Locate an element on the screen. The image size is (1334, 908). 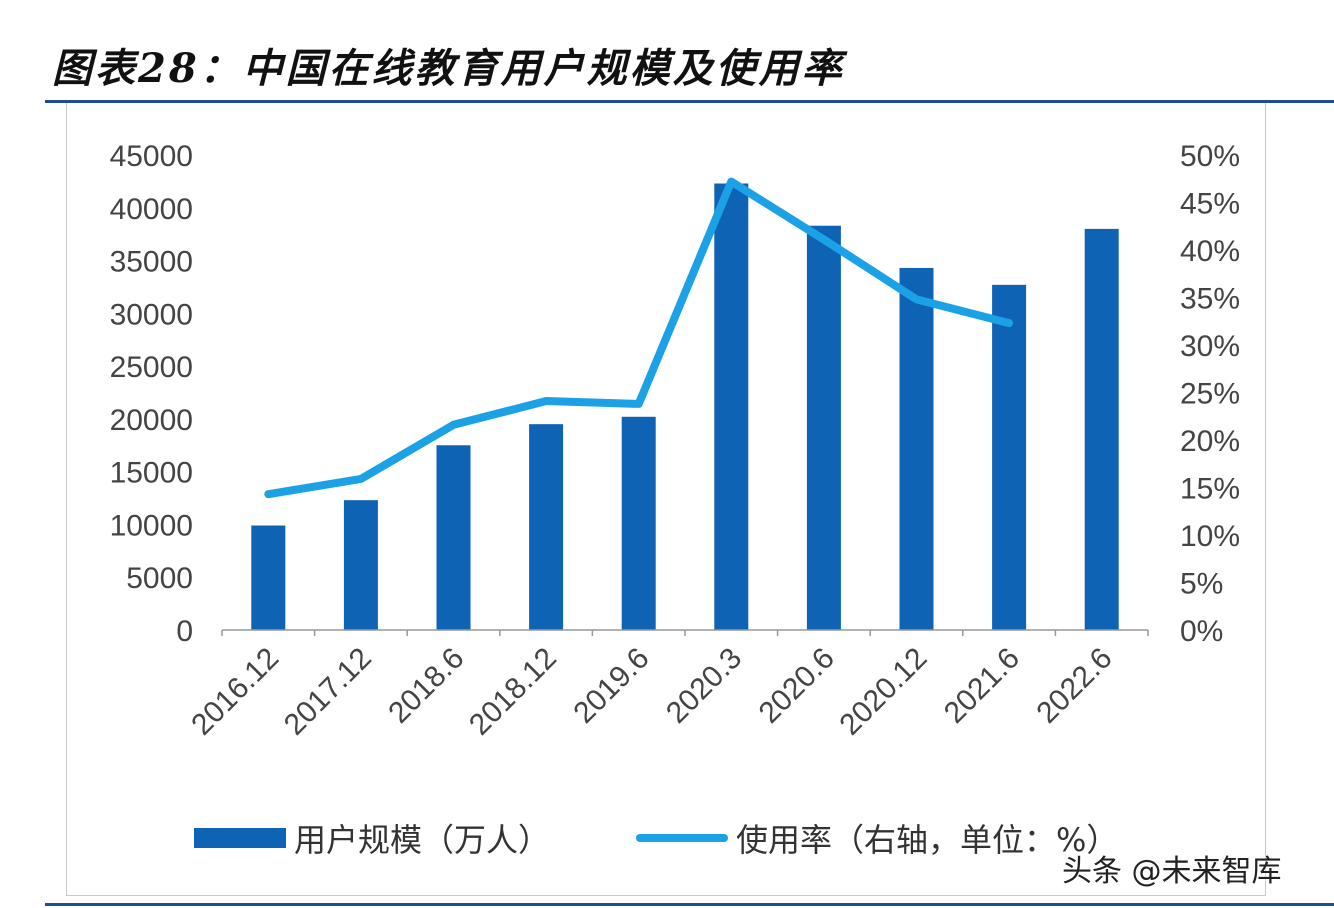
left-axis-tick: 30000 is located at coordinates (151, 314).